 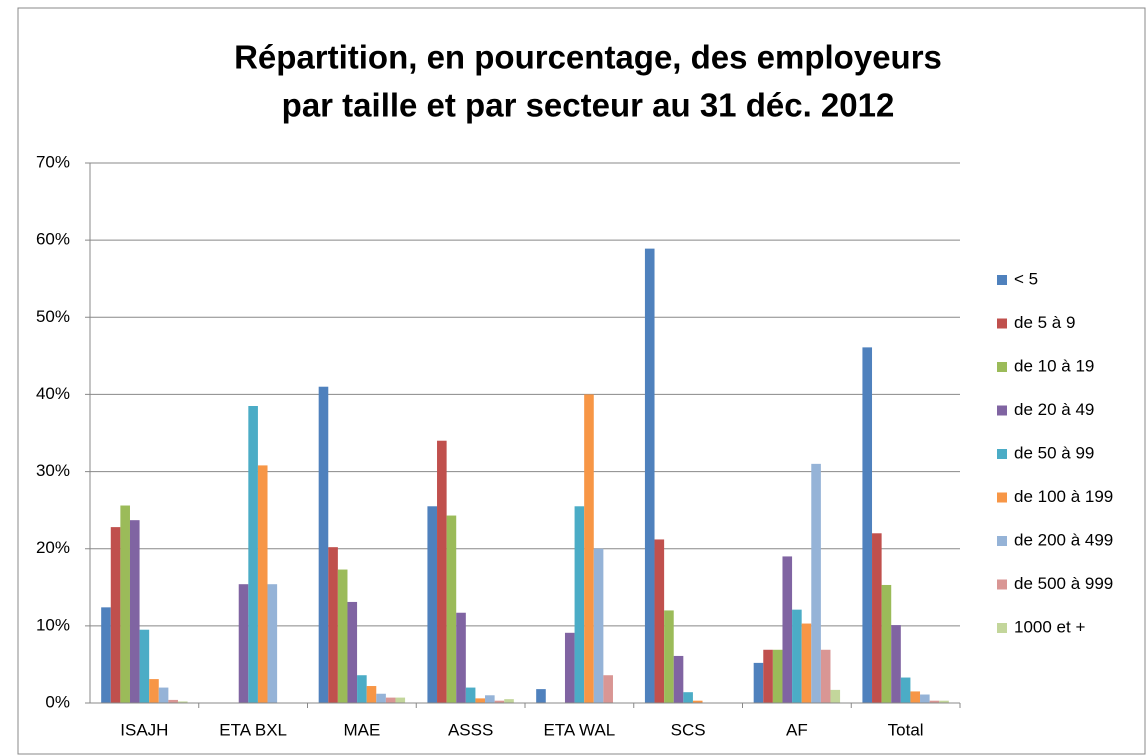 I want to click on x-tick-label: ETA BXL, so click(x=253, y=729).